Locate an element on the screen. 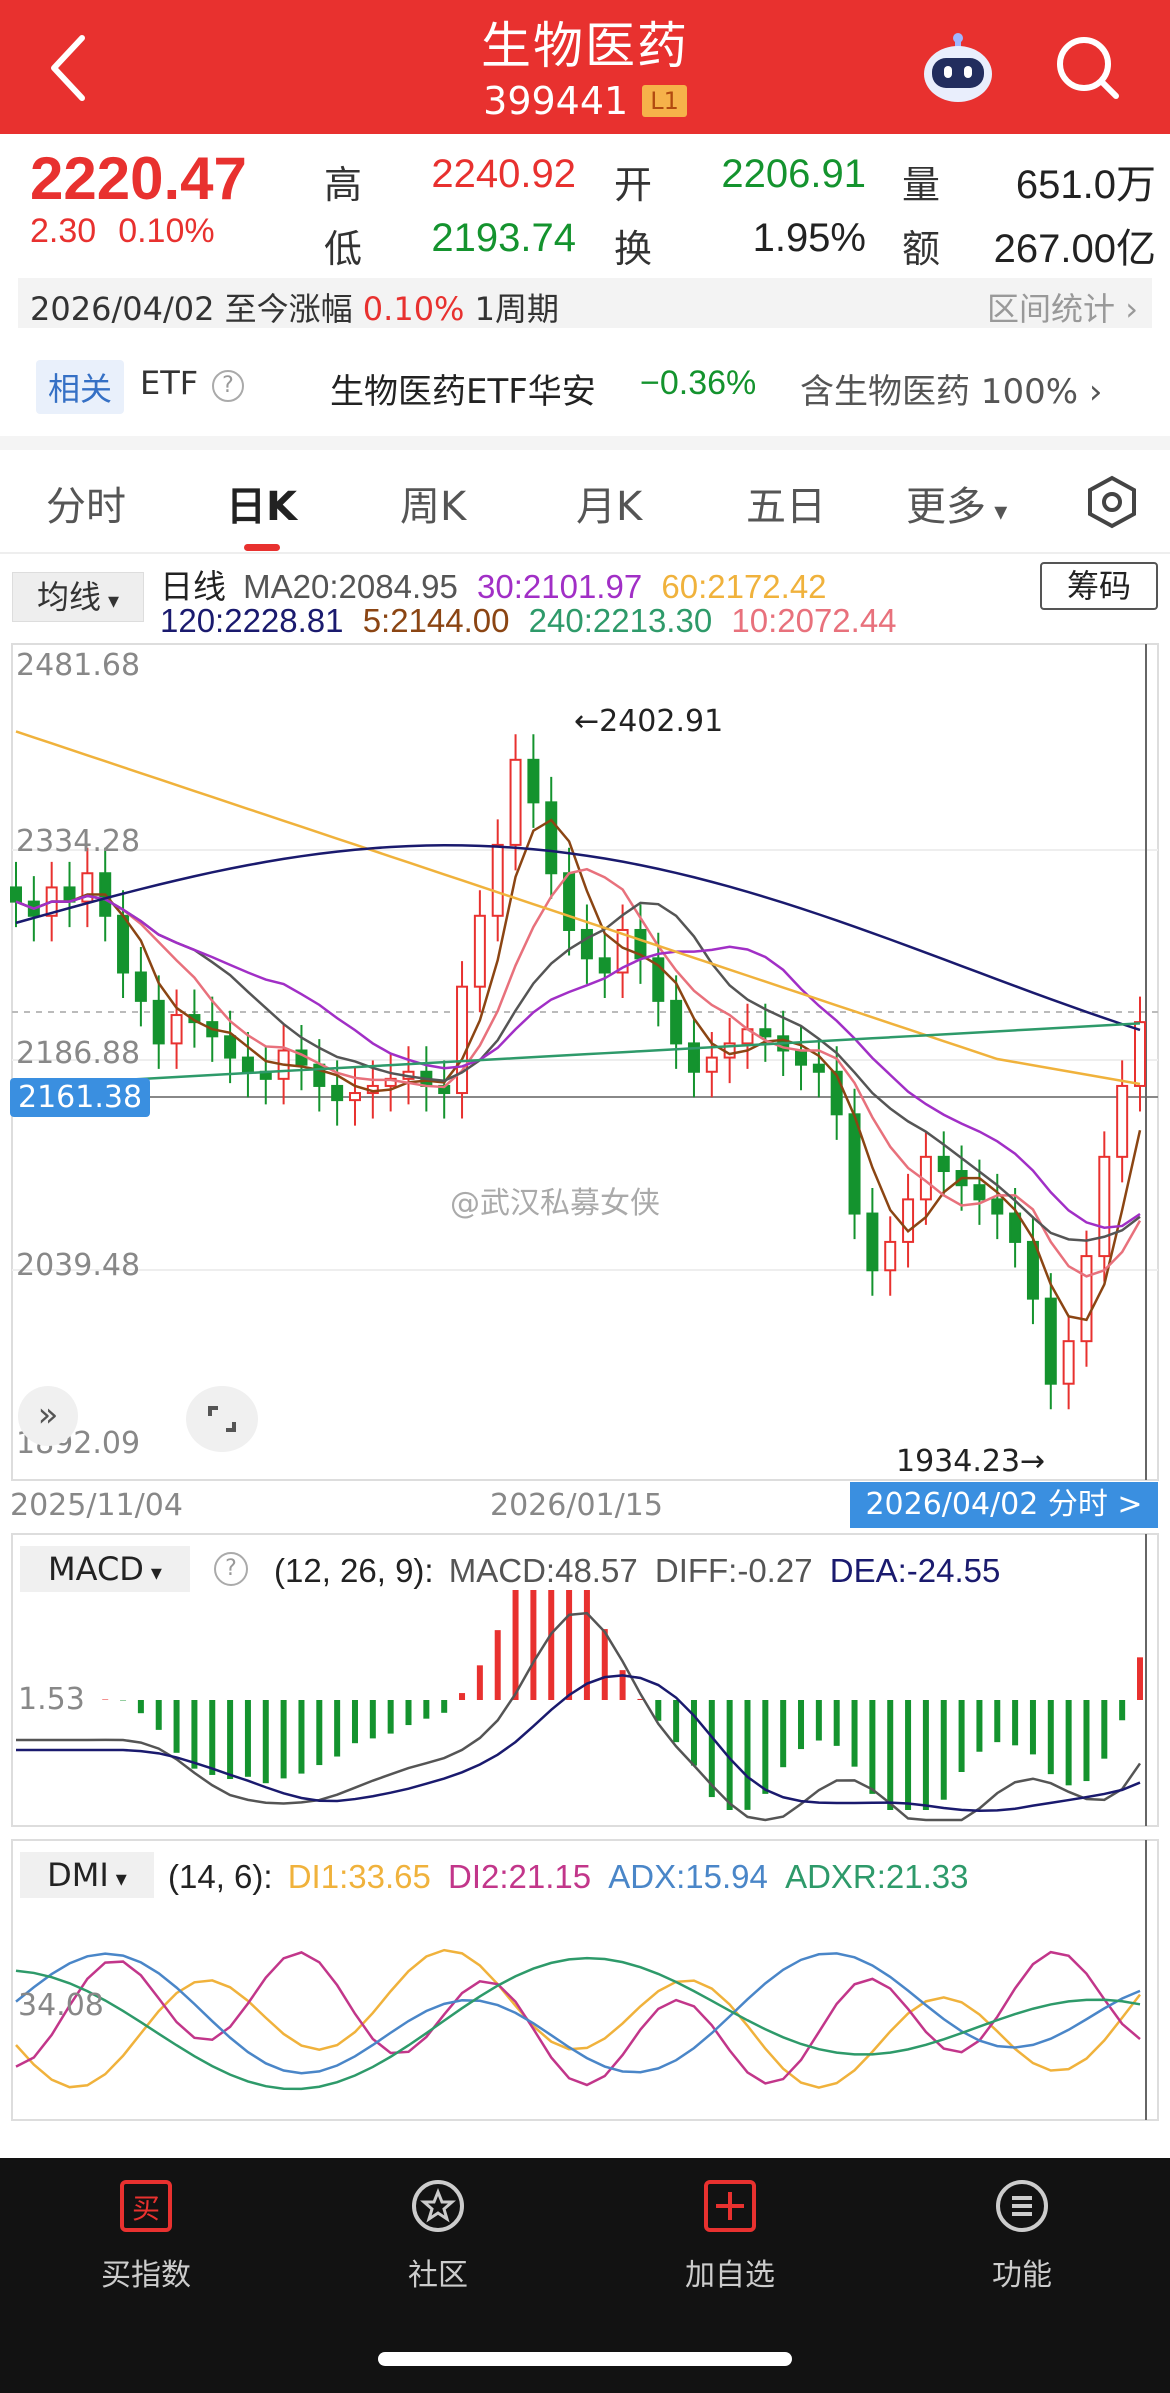  intraday-date-button: 2026/04/02 分时 > is located at coordinates (1004, 1505).